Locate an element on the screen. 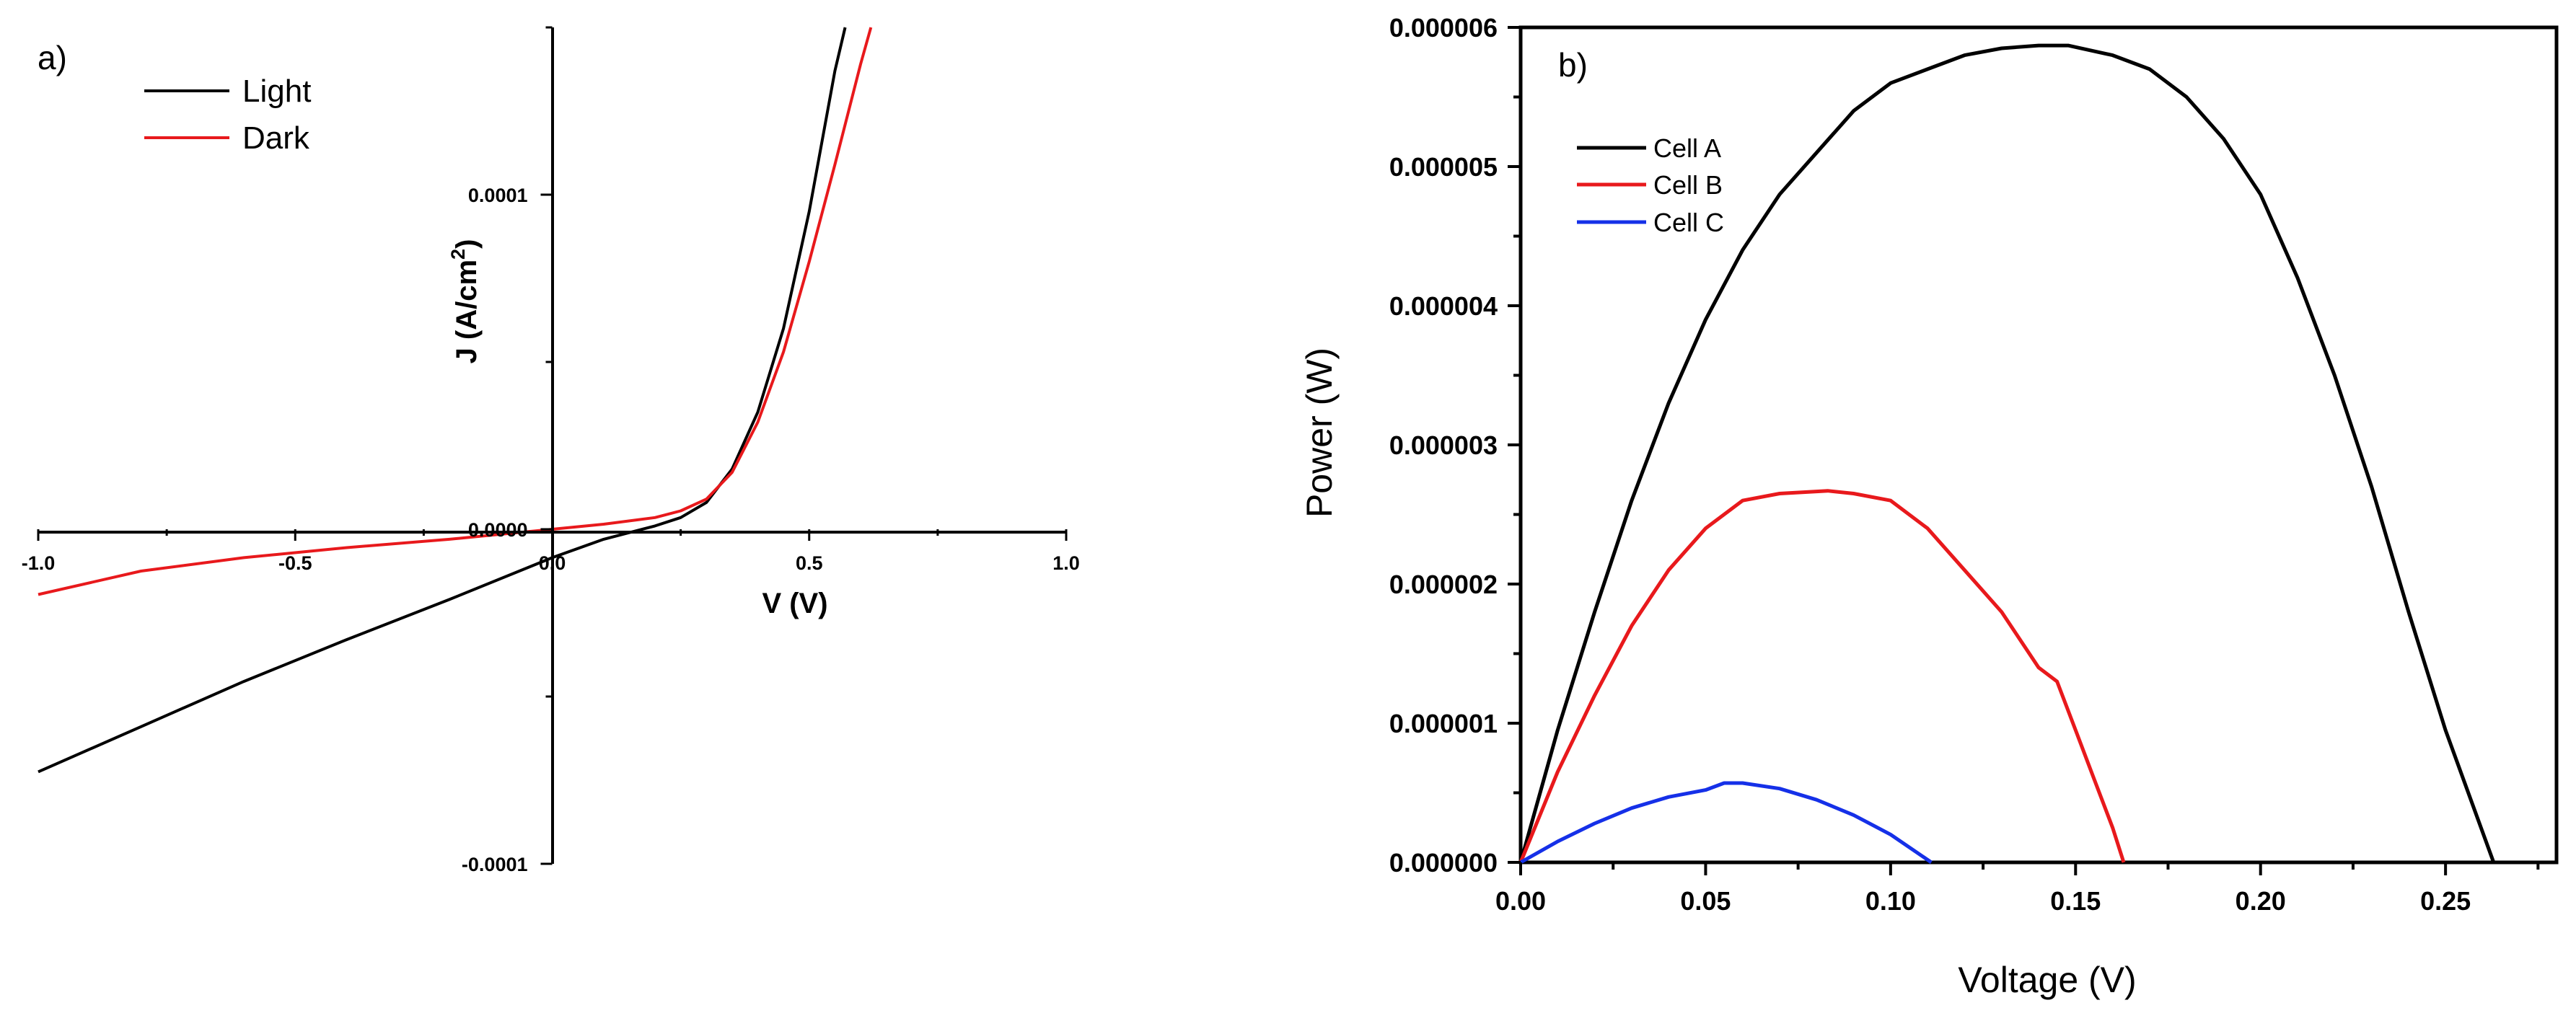  panel-b-y-tick-label: 0.000003 is located at coordinates (1443, 445).